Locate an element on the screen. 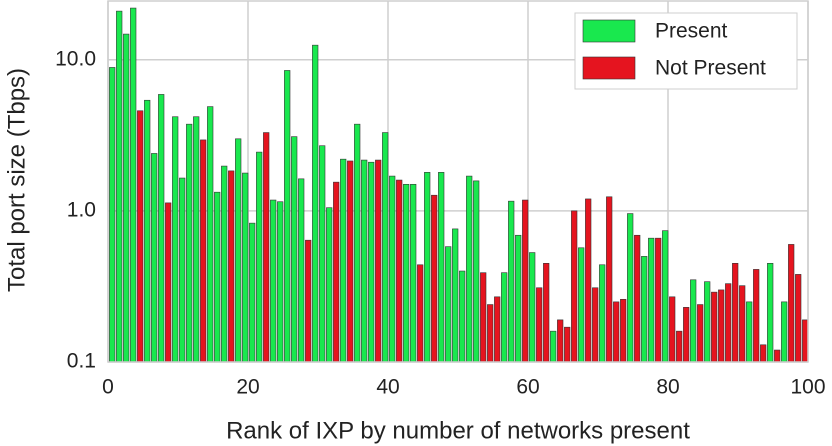 Image resolution: width=832 pixels, height=446 pixels. x-tick-label: 60 is located at coordinates (527, 387).